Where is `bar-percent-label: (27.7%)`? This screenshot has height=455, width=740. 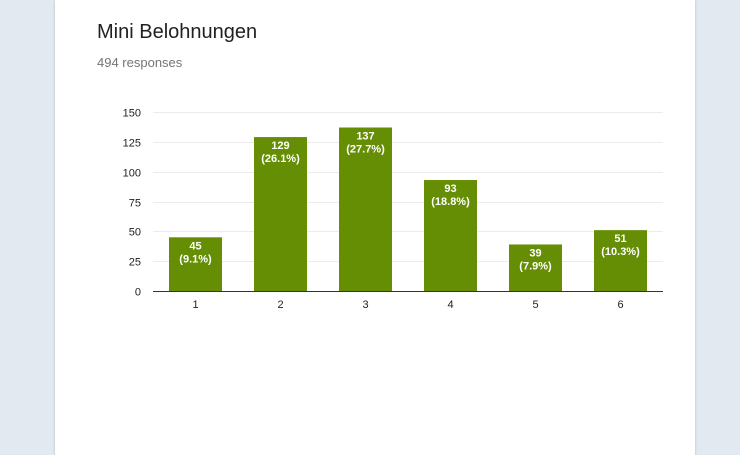
bar-percent-label: (27.7%) is located at coordinates (365, 150).